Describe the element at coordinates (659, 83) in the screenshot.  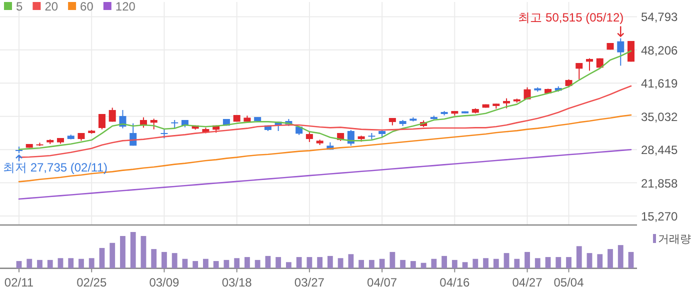
I see `y-tick-label: 41,619` at that location.